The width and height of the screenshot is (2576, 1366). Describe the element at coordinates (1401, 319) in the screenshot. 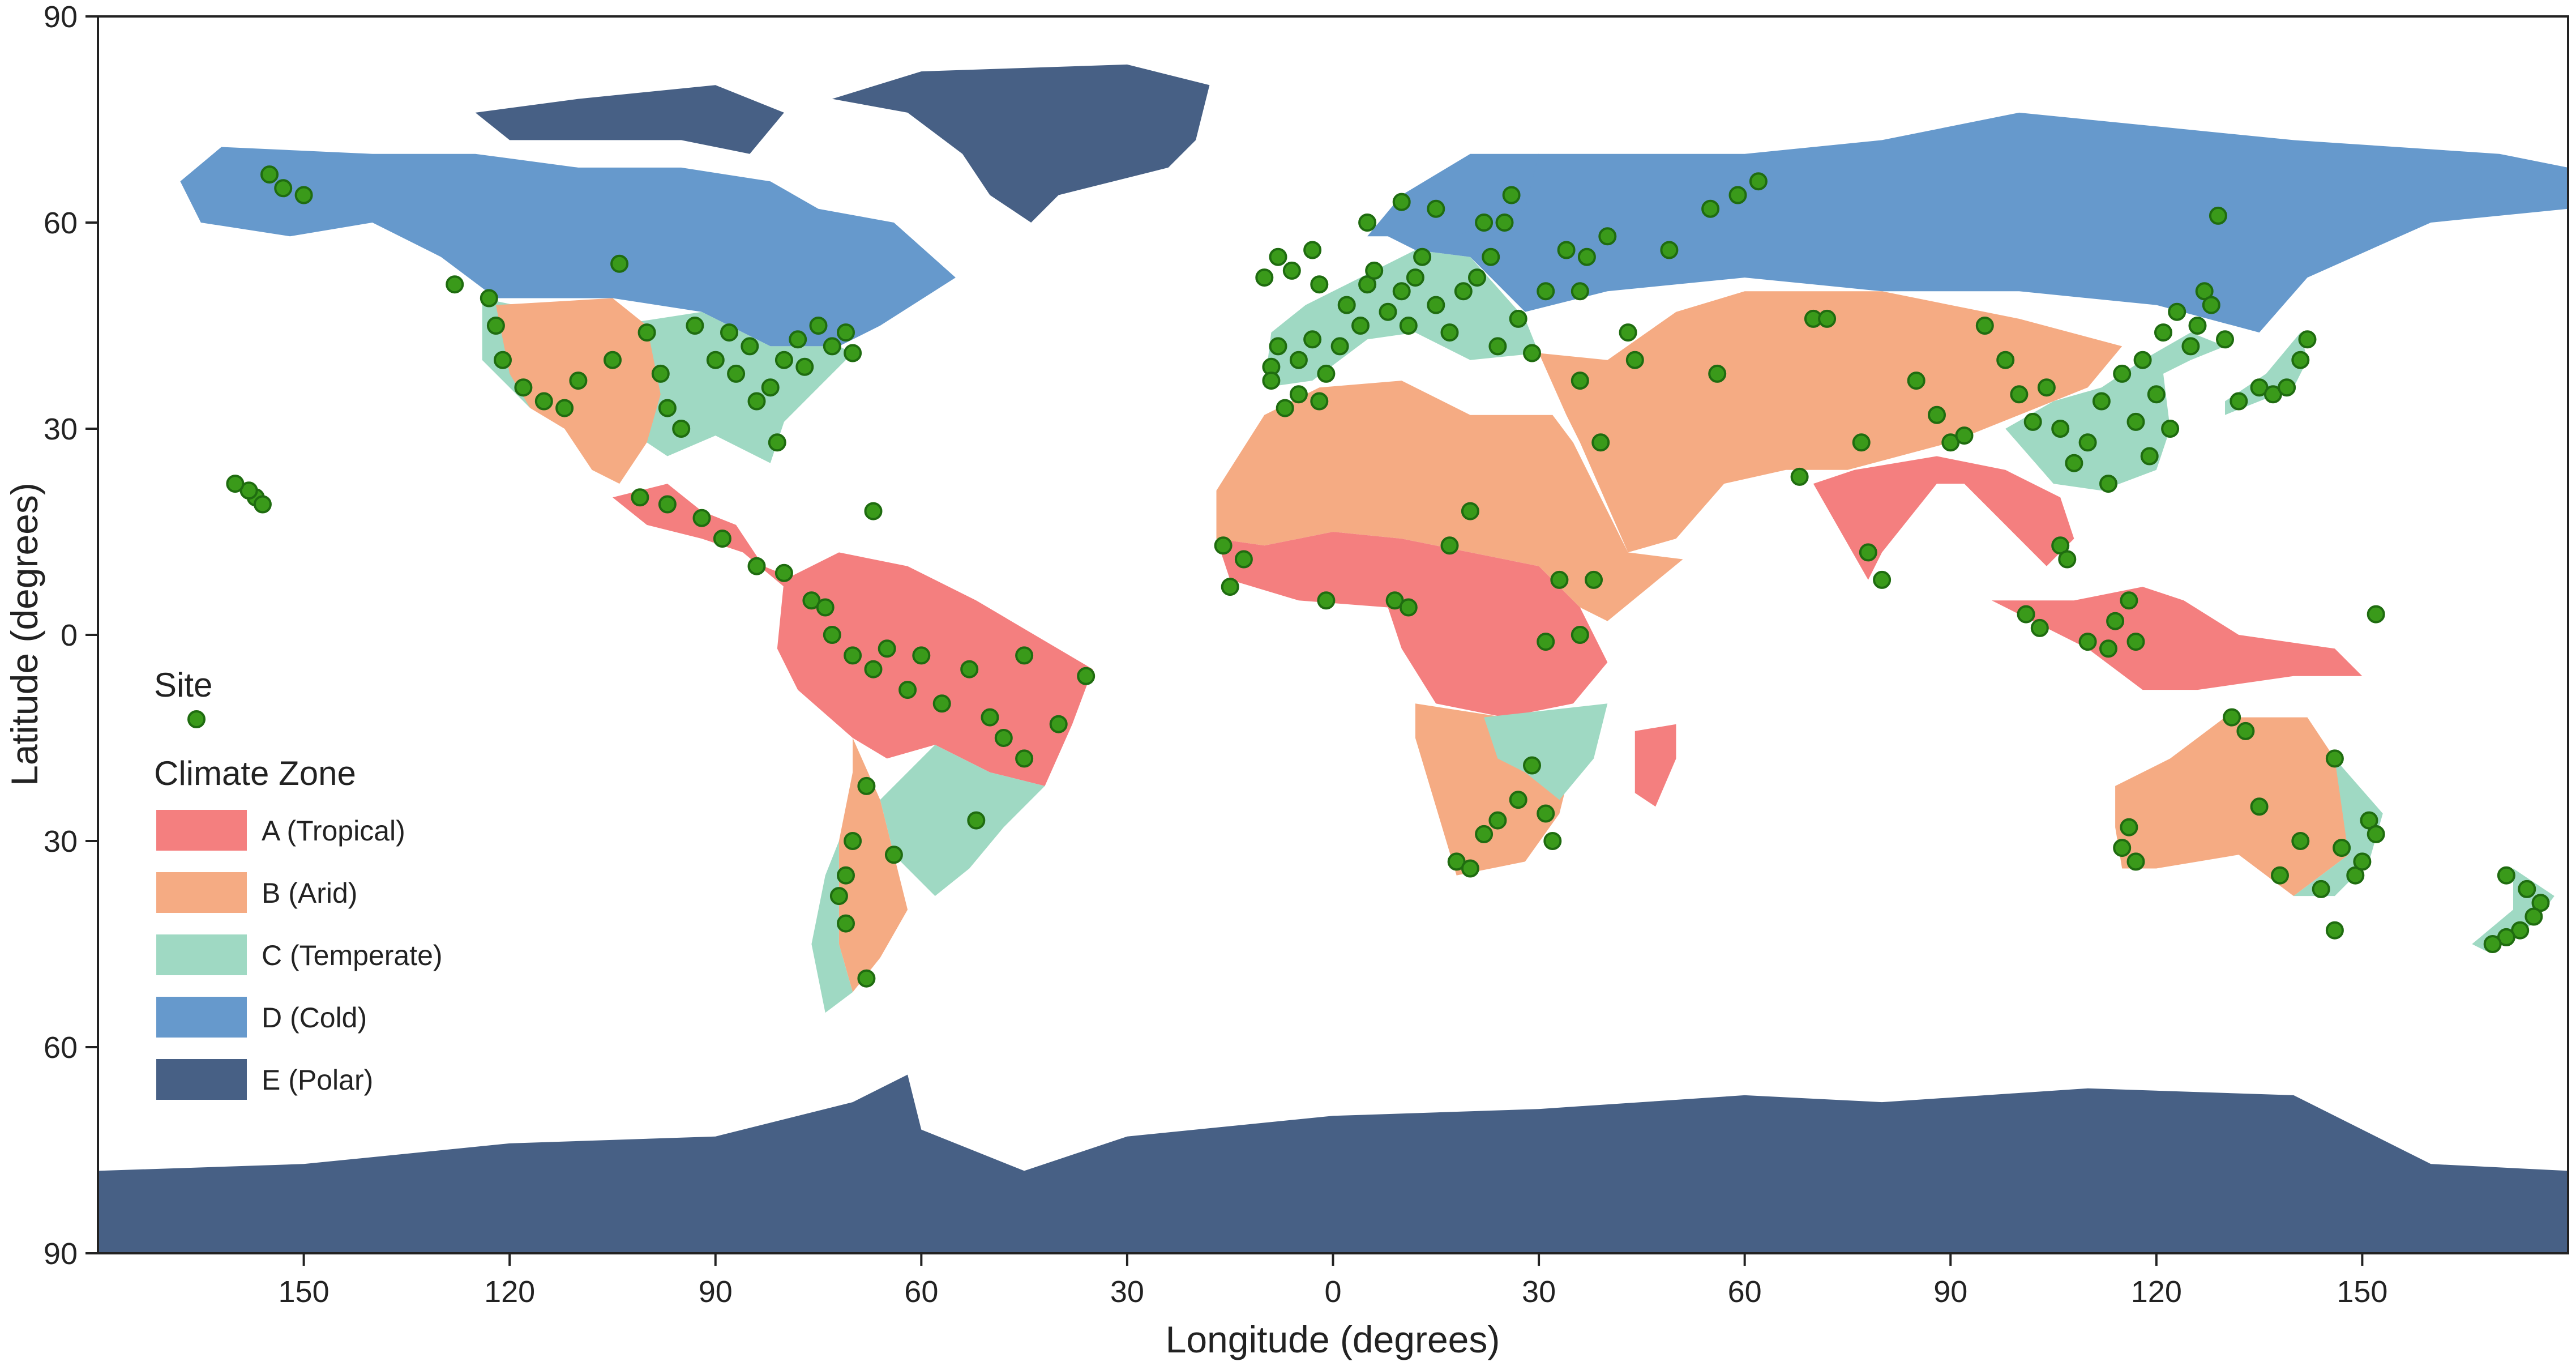

I see `land-europe-temperate` at that location.